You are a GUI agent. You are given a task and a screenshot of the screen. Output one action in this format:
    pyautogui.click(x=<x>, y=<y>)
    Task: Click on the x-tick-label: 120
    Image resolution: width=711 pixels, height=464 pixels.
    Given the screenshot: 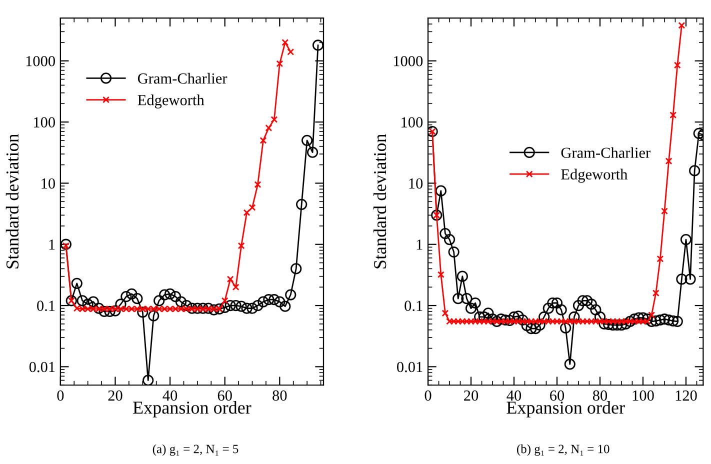 What is the action you would take?
    pyautogui.click(x=686, y=395)
    